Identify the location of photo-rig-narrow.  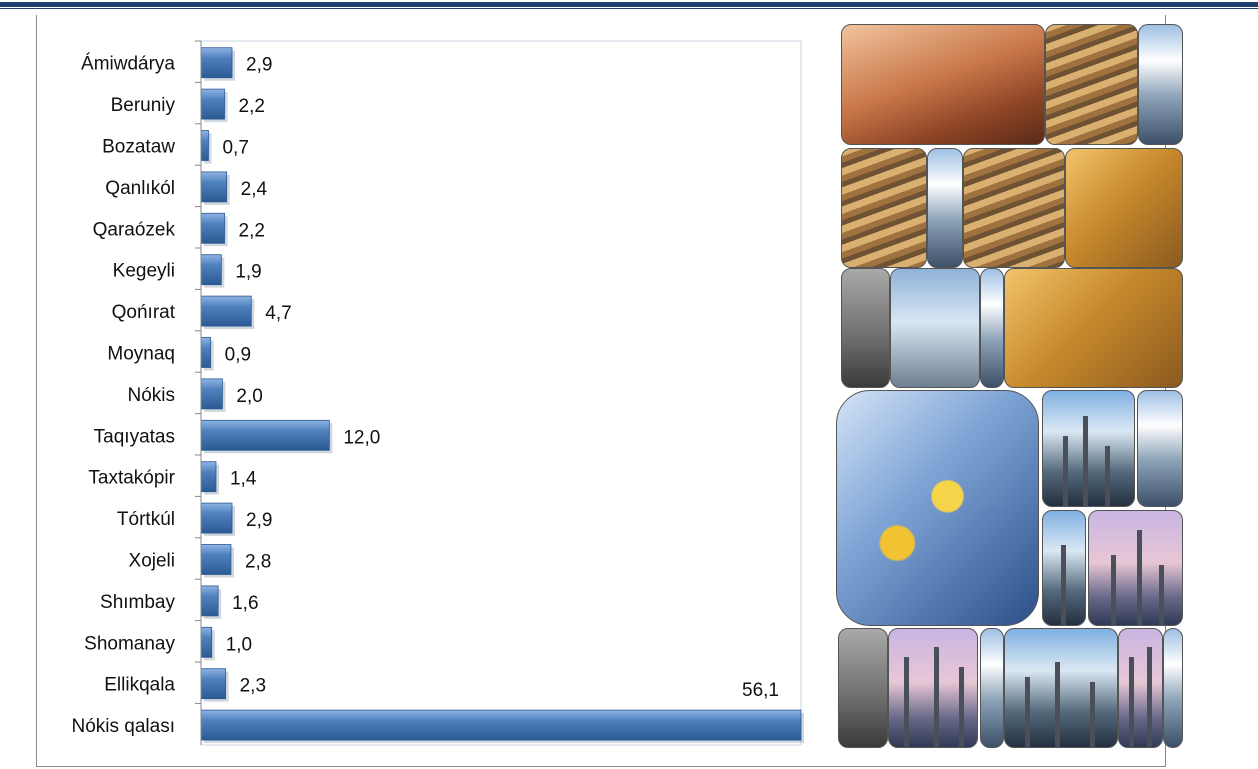
(945, 208).